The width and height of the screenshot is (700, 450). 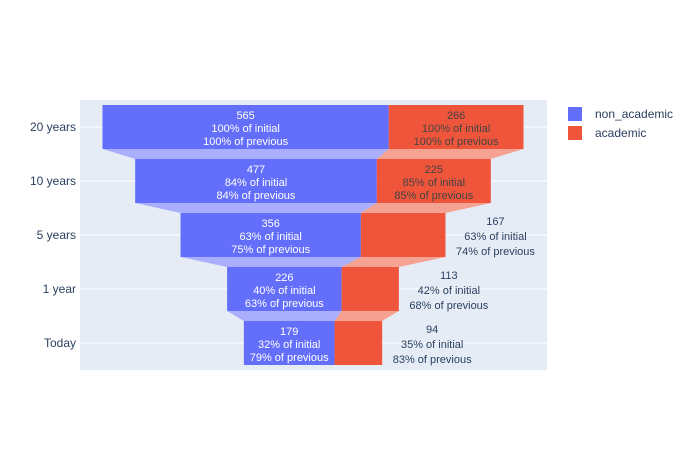 What do you see at coordinates (256, 196) in the screenshot?
I see `data-label-non-academic: 84% of previous` at bounding box center [256, 196].